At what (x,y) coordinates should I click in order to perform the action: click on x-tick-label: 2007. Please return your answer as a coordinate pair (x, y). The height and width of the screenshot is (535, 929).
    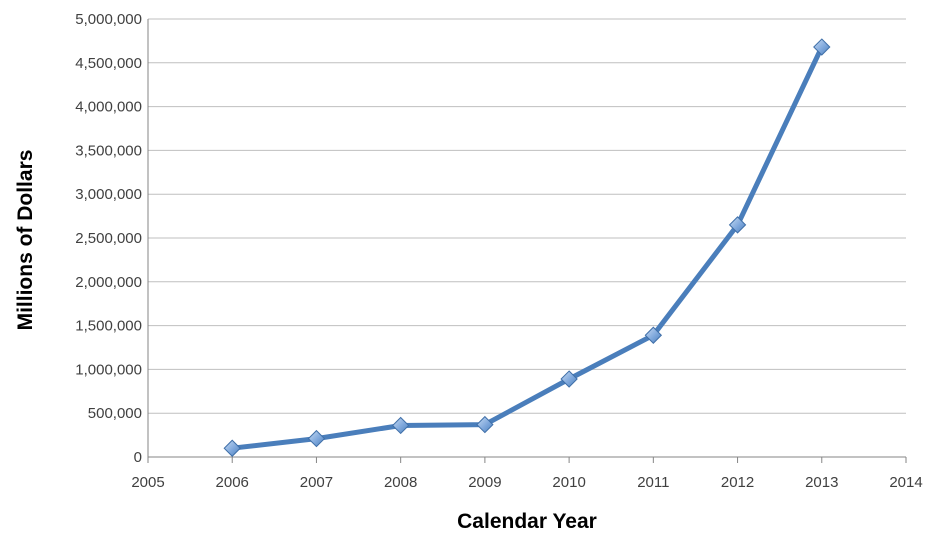
    Looking at the image, I should click on (316, 482).